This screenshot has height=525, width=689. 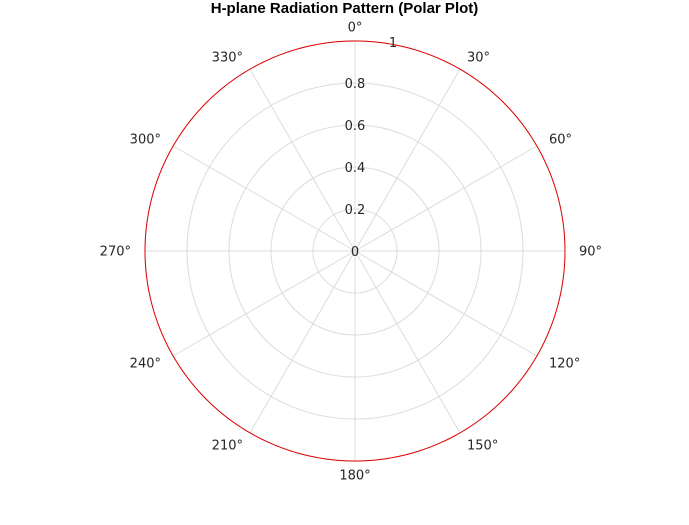 What do you see at coordinates (145, 364) in the screenshot?
I see `theta-tick-label-8: 240°` at bounding box center [145, 364].